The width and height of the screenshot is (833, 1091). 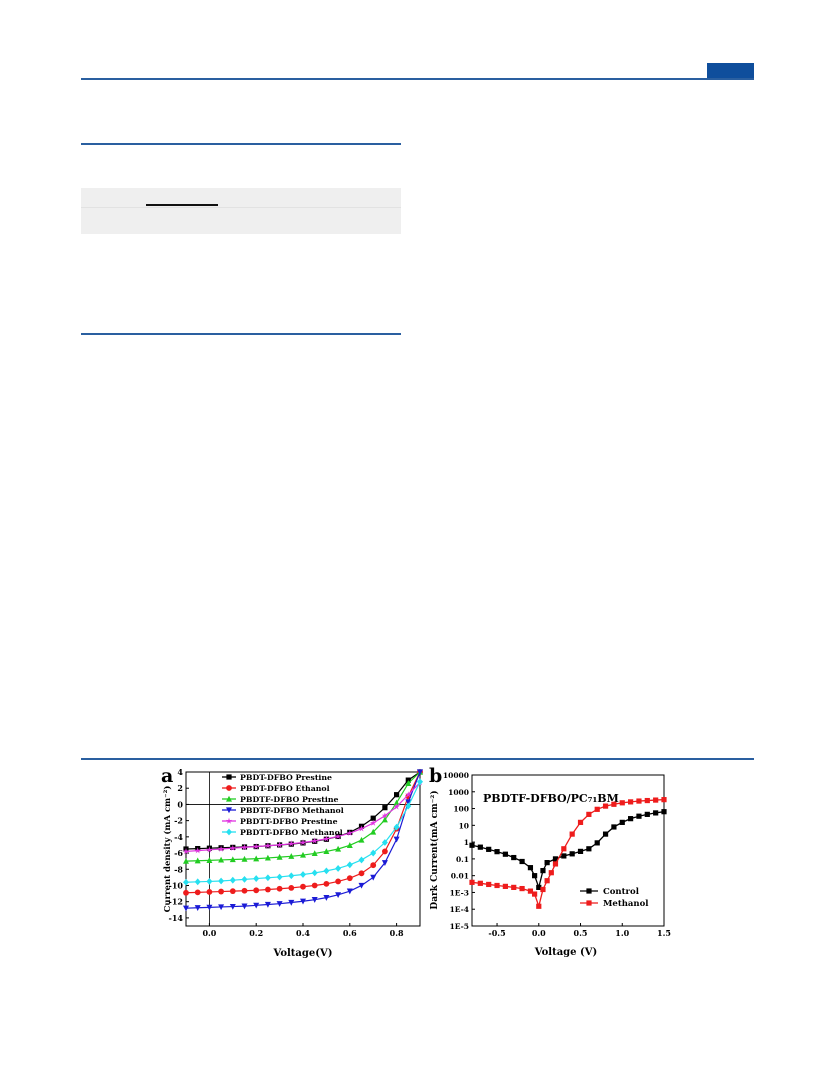 What do you see at coordinates (621, 892) in the screenshot?
I see `legend-entry-b: Control` at bounding box center [621, 892].